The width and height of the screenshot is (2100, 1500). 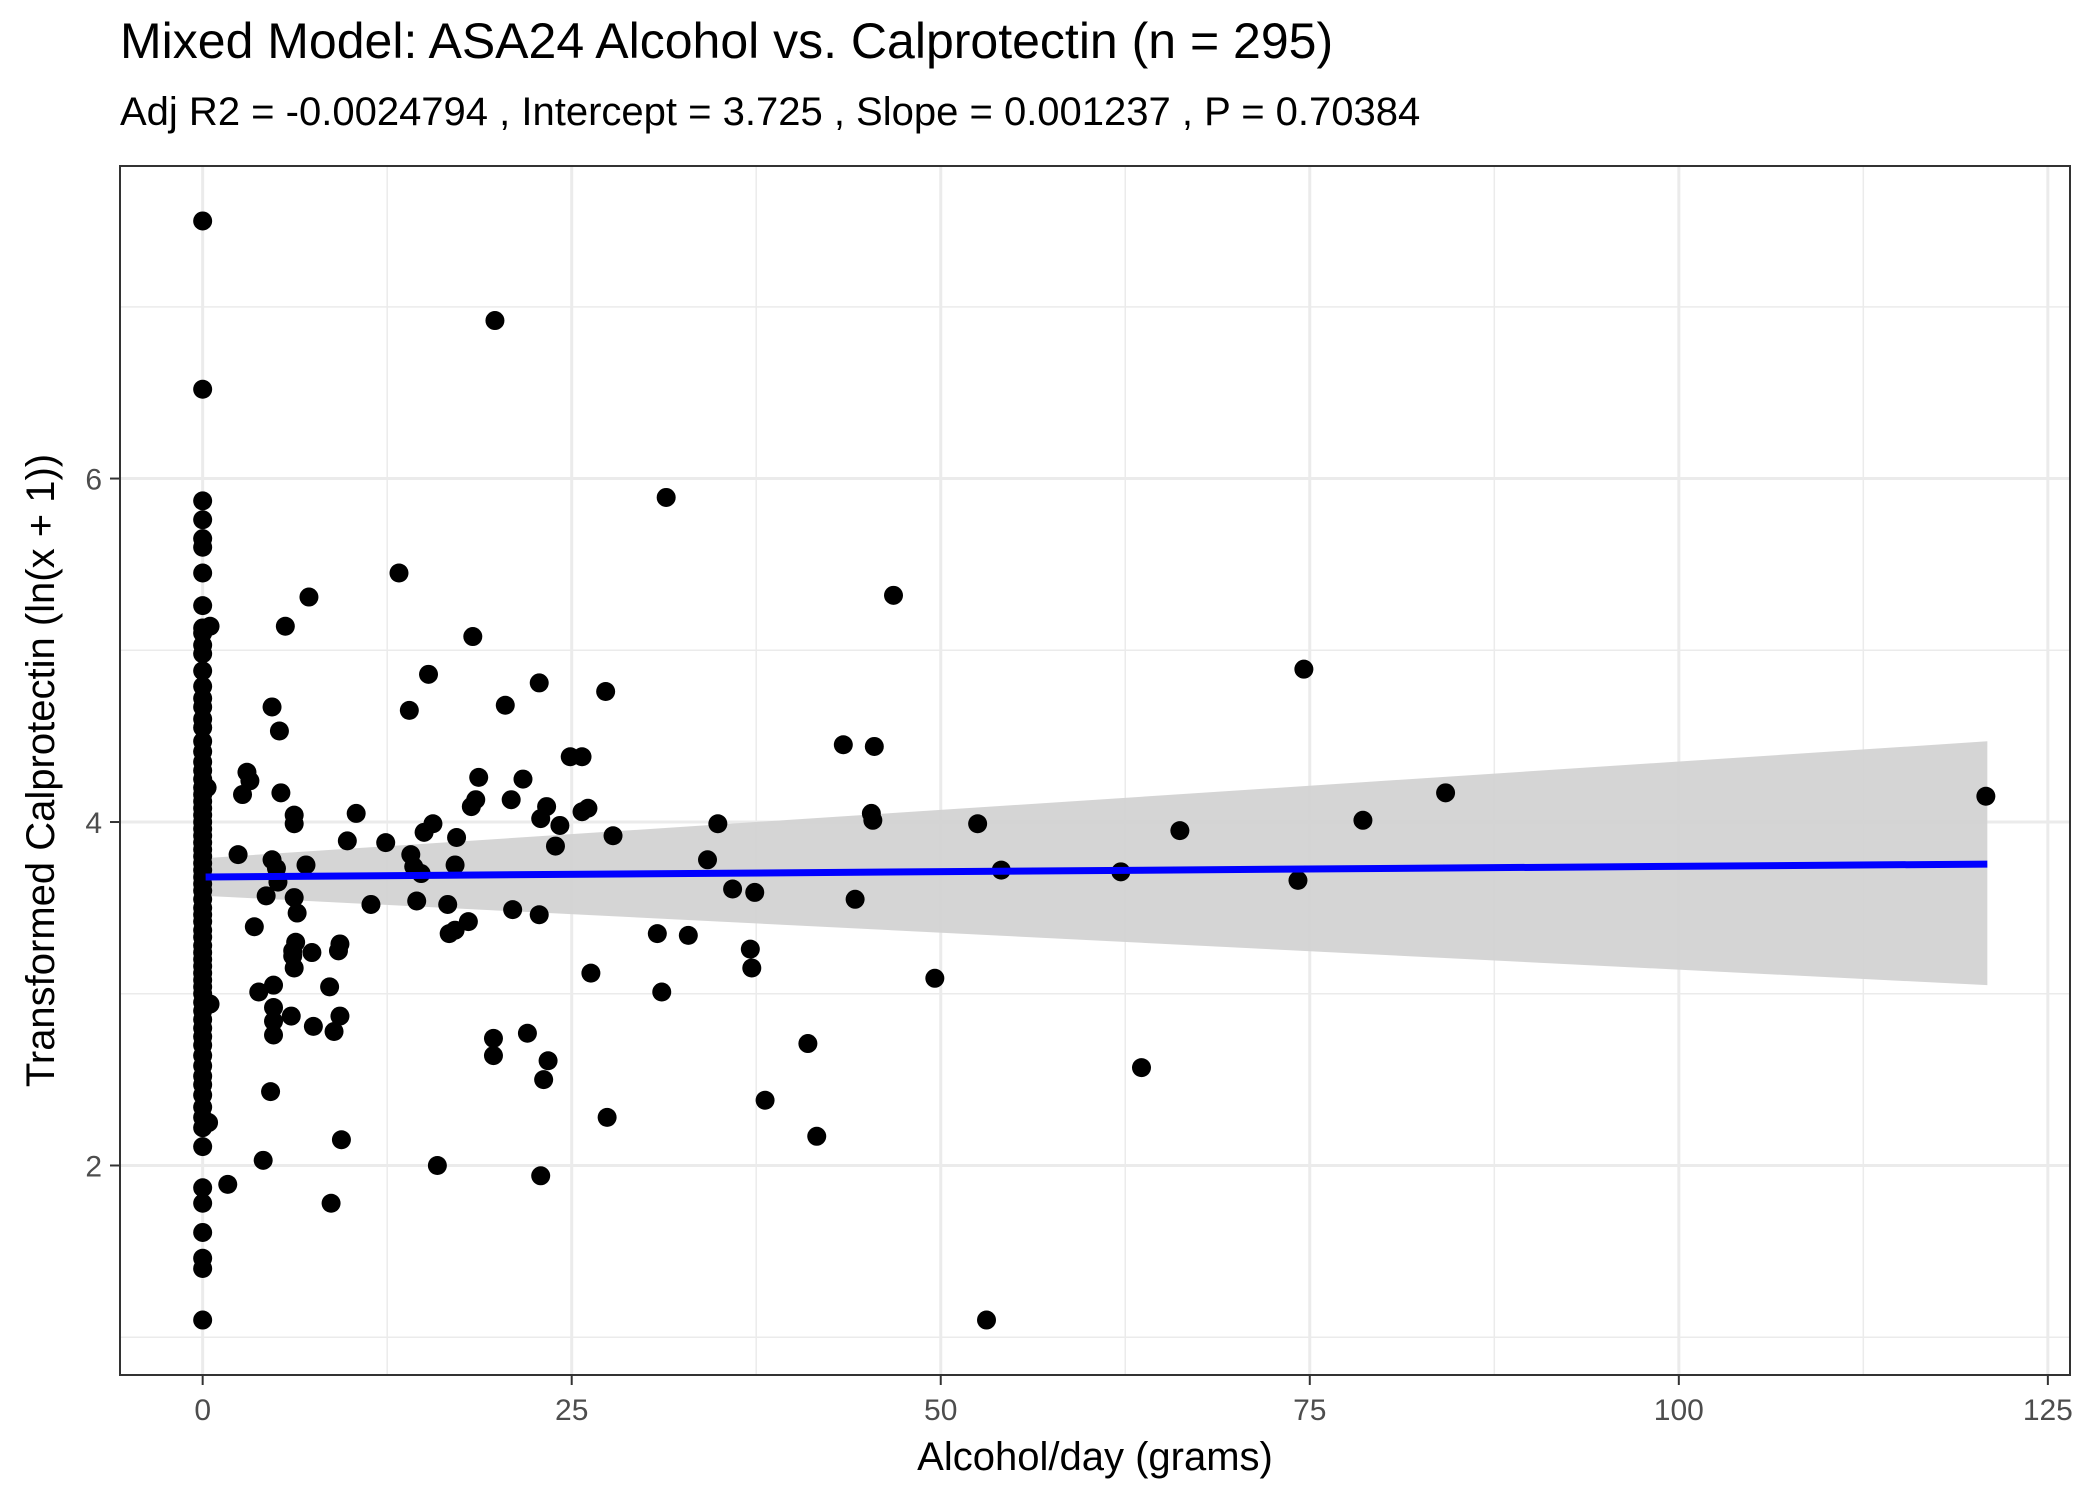 What do you see at coordinates (93, 823) in the screenshot?
I see `y-tick-label: 4` at bounding box center [93, 823].